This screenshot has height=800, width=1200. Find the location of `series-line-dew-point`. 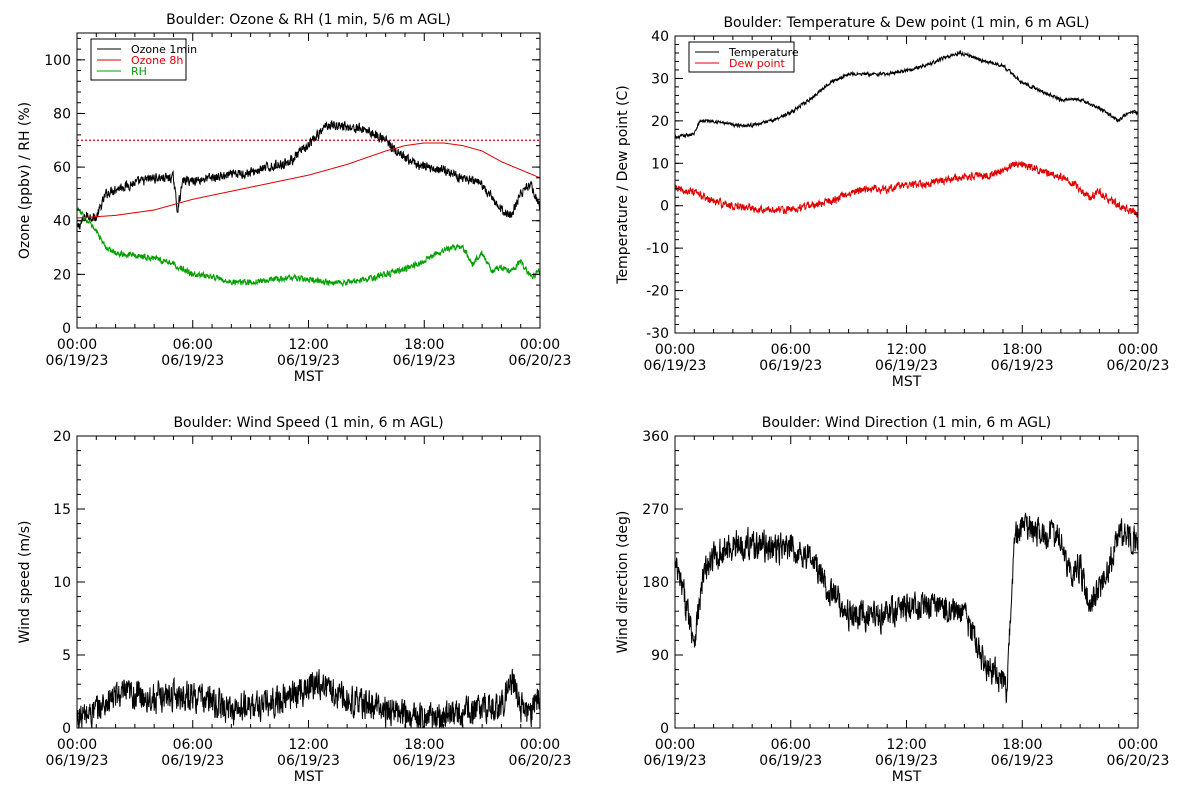

series-line-dew-point is located at coordinates (906, 189).